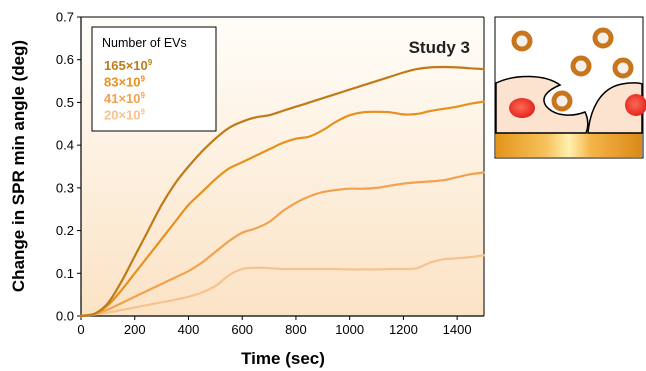 The image size is (646, 371). Describe the element at coordinates (65, 17) in the screenshot. I see `y-tick-label: 0.7` at that location.